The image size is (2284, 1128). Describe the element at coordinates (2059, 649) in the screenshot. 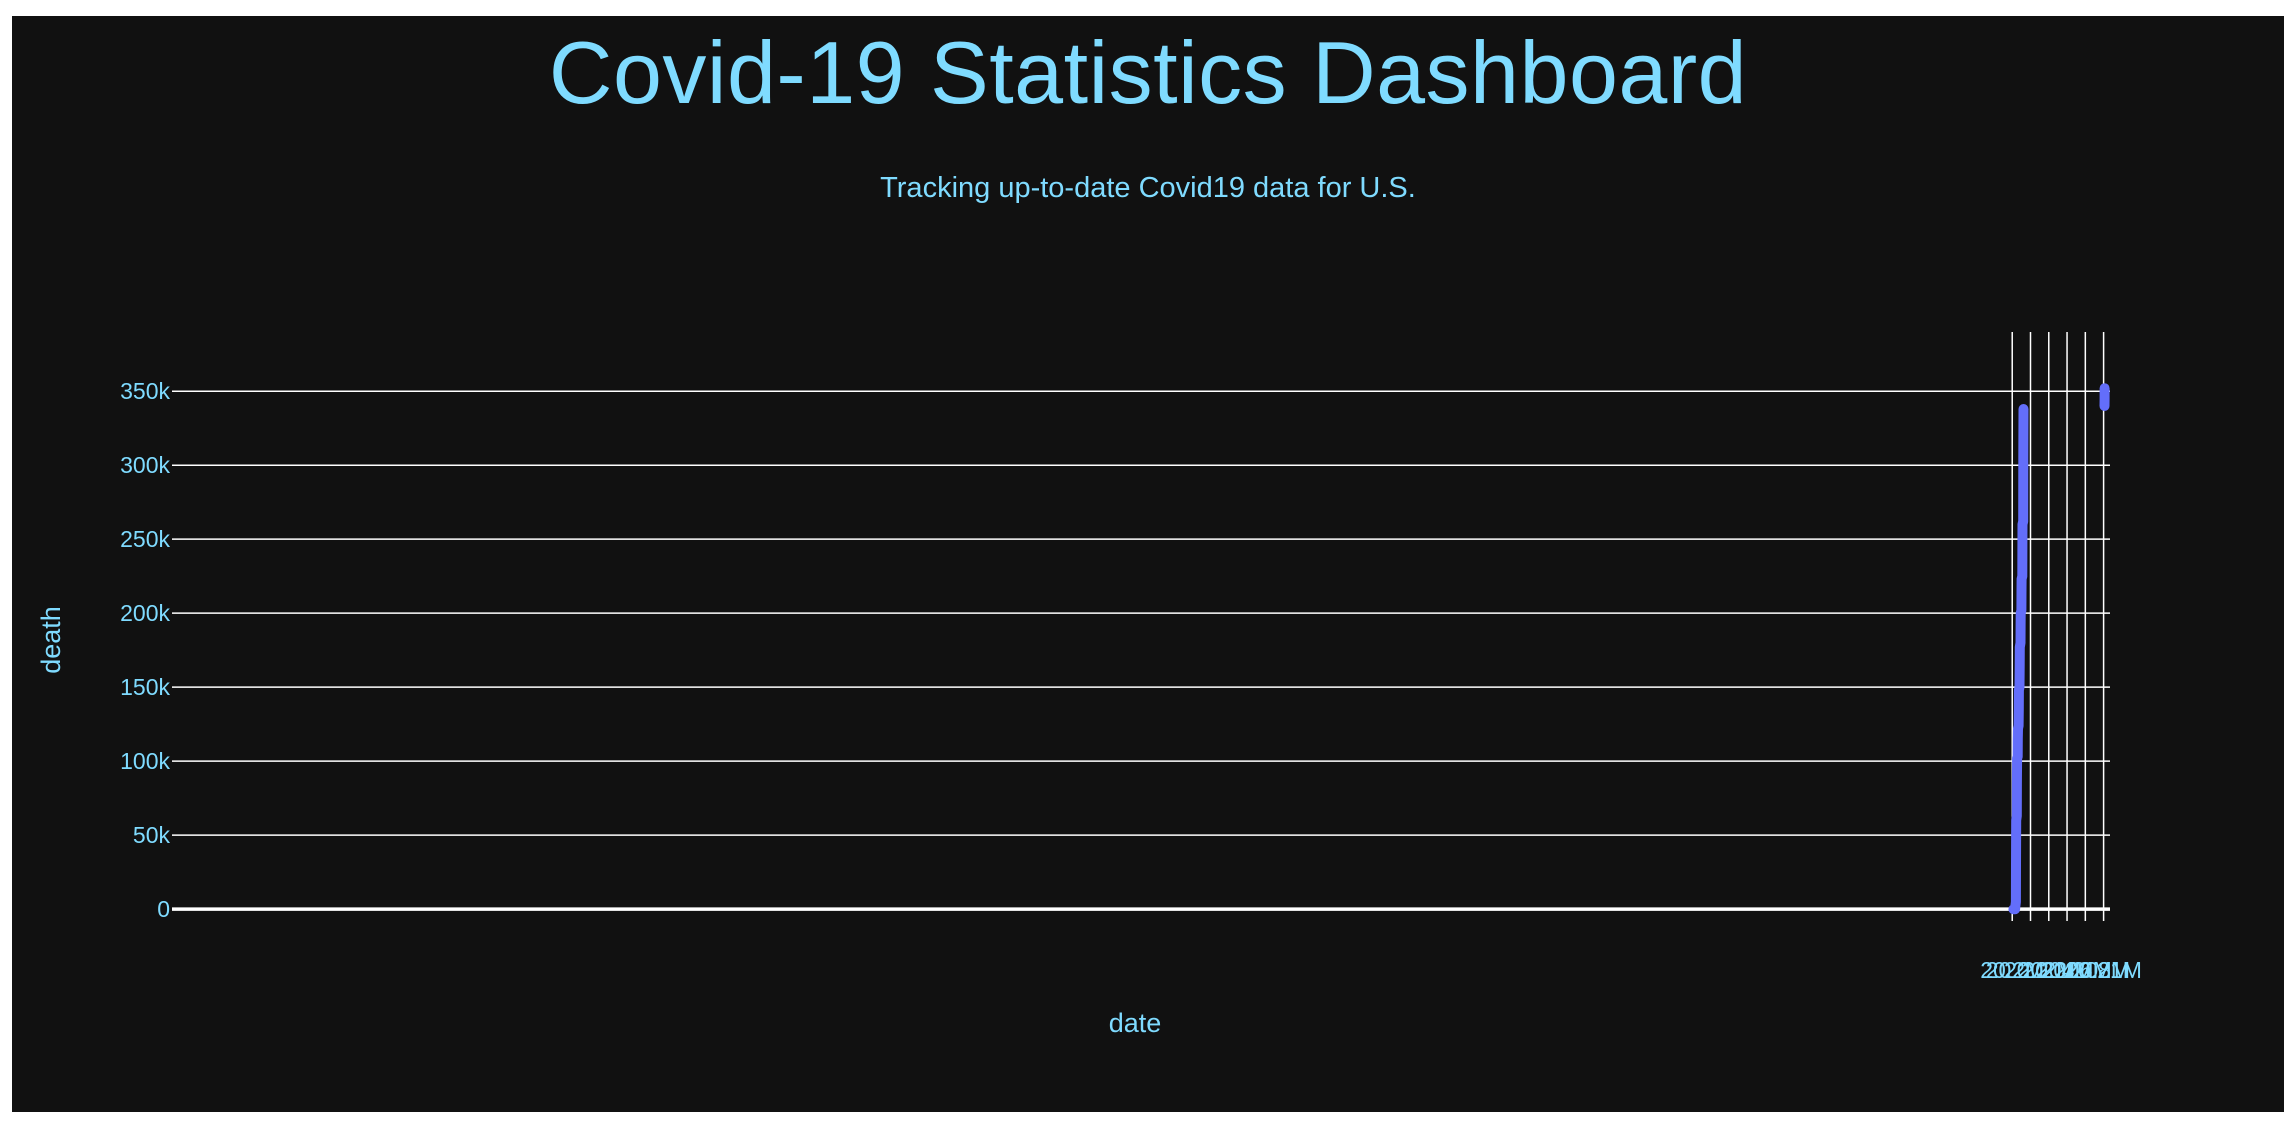

I see `series-layer` at that location.